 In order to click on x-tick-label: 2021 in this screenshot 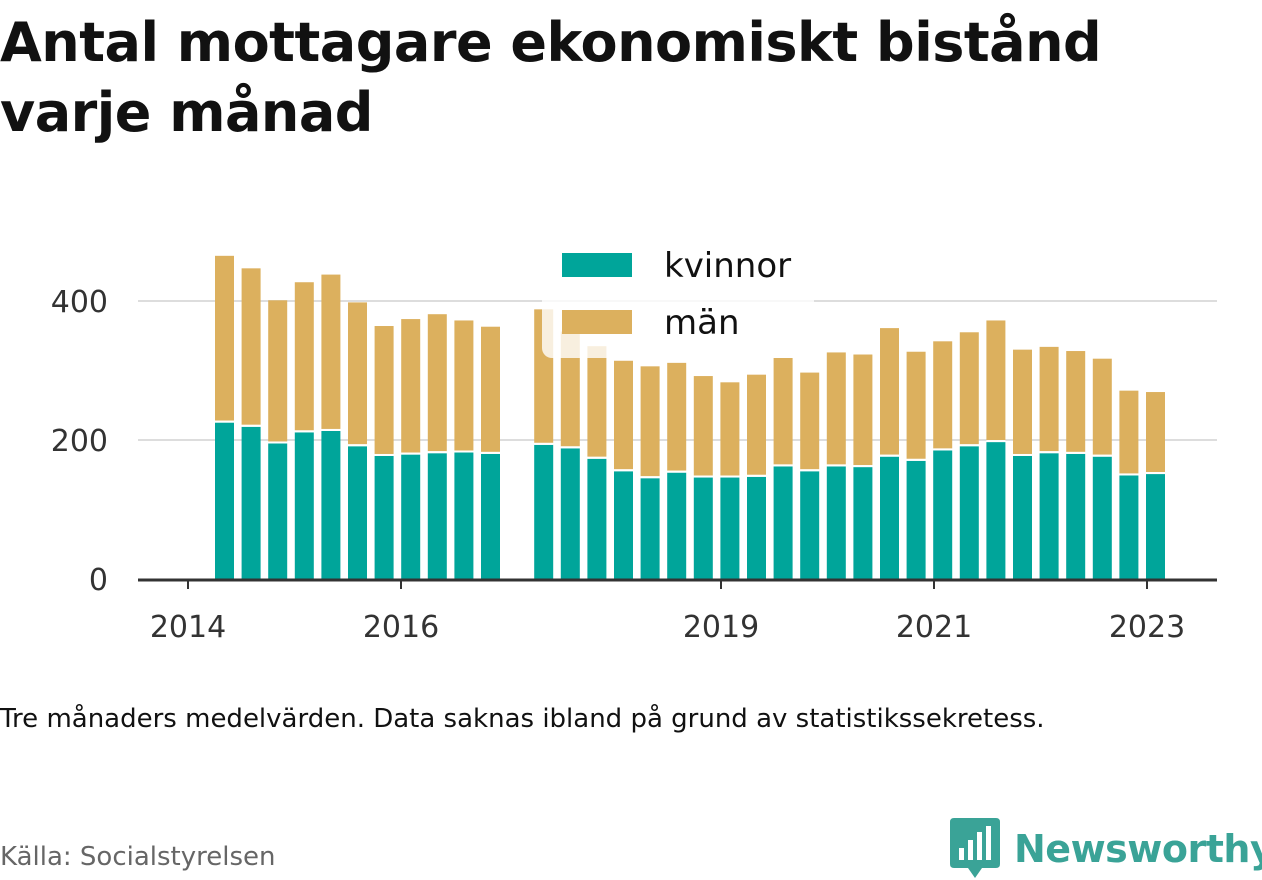, I will do `click(934, 627)`.